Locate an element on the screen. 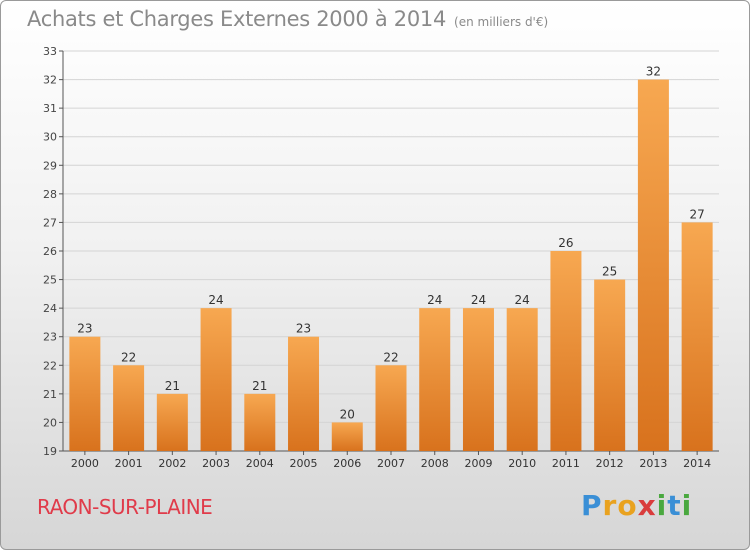  x-tick-label: 2004 is located at coordinates (260, 463).